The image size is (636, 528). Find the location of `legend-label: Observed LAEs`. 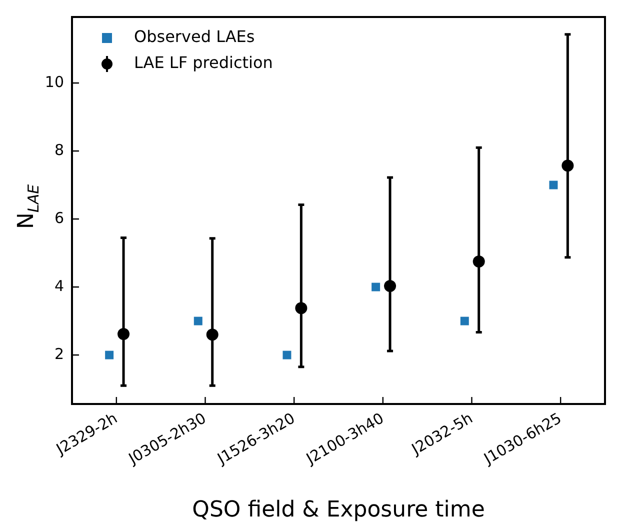

legend-label: Observed LAEs is located at coordinates (194, 36).